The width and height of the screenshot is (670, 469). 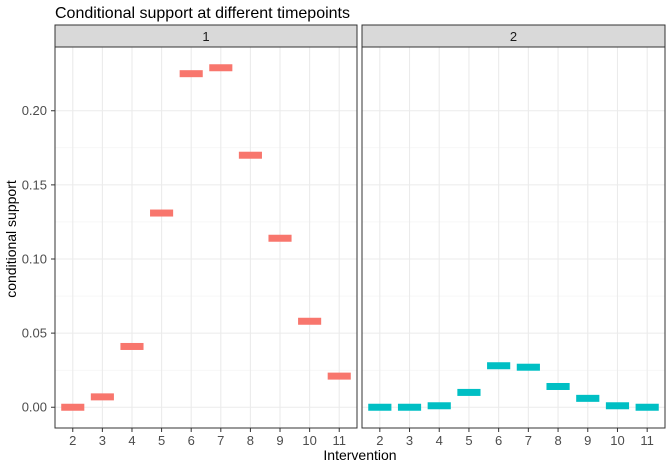 What do you see at coordinates (34, 333) in the screenshot?
I see `y-tick-label: 0.05` at bounding box center [34, 333].